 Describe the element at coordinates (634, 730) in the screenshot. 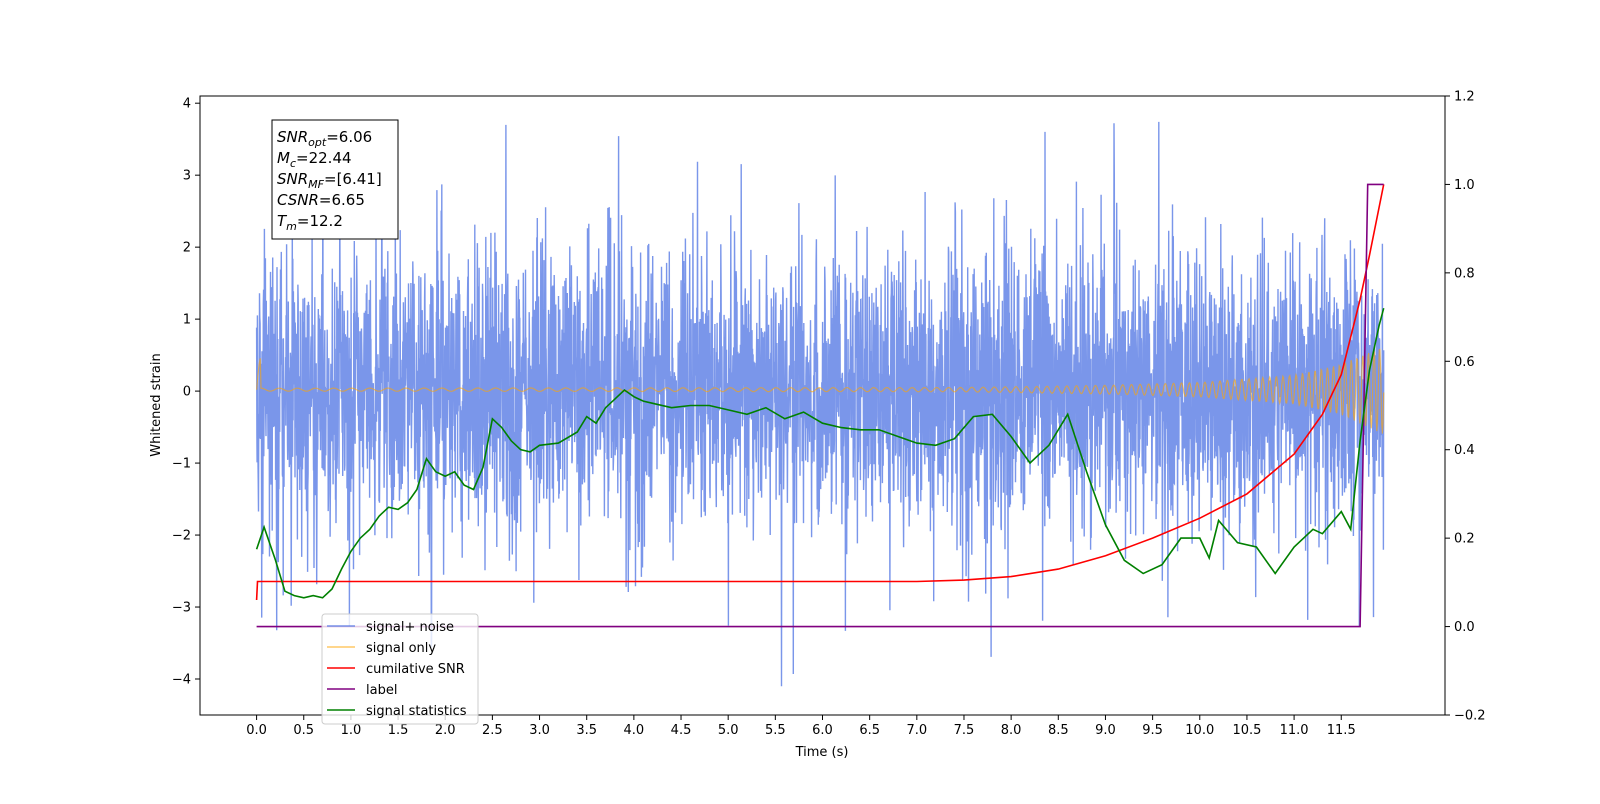

I see `x-tick-label: 4.0` at that location.